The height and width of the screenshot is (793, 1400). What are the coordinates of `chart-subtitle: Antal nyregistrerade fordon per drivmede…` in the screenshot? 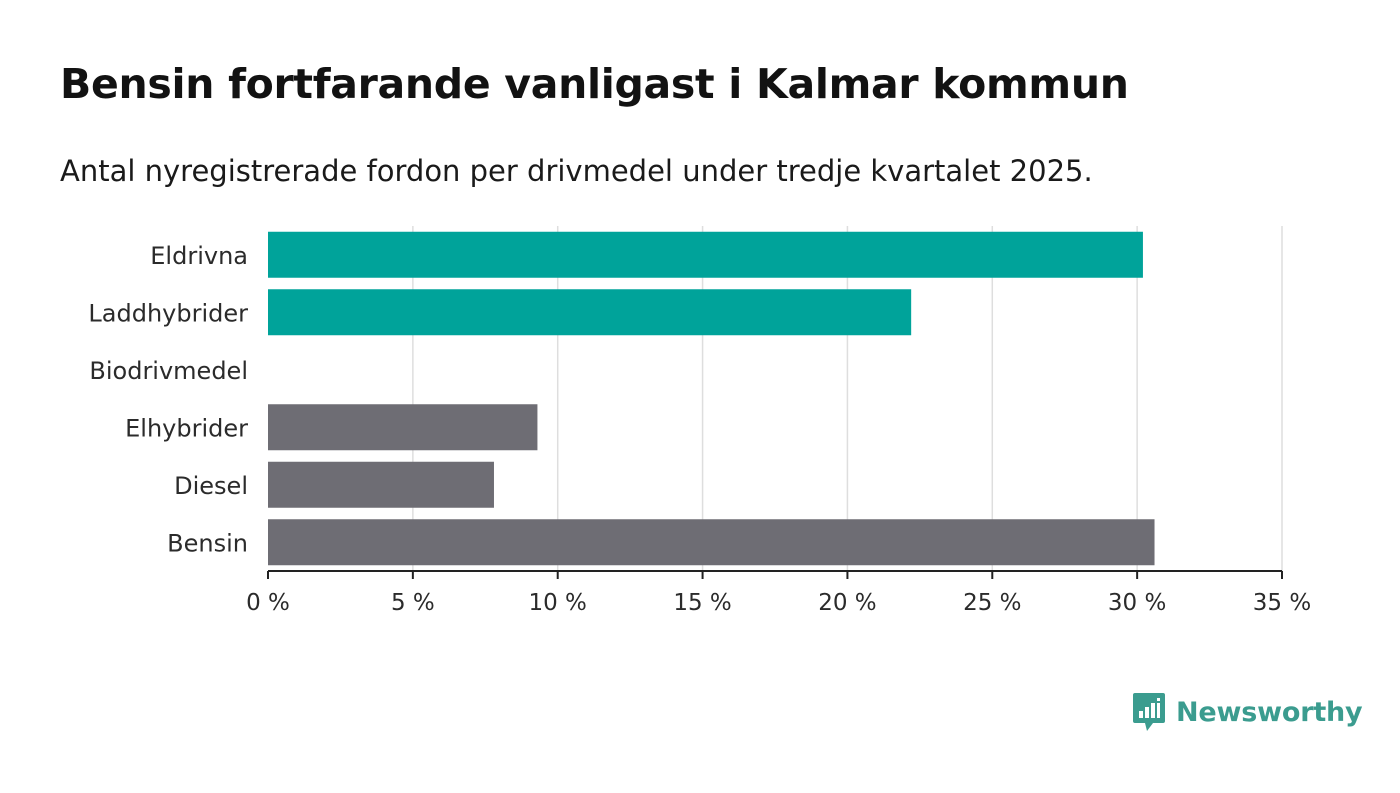 It's located at (576, 171).